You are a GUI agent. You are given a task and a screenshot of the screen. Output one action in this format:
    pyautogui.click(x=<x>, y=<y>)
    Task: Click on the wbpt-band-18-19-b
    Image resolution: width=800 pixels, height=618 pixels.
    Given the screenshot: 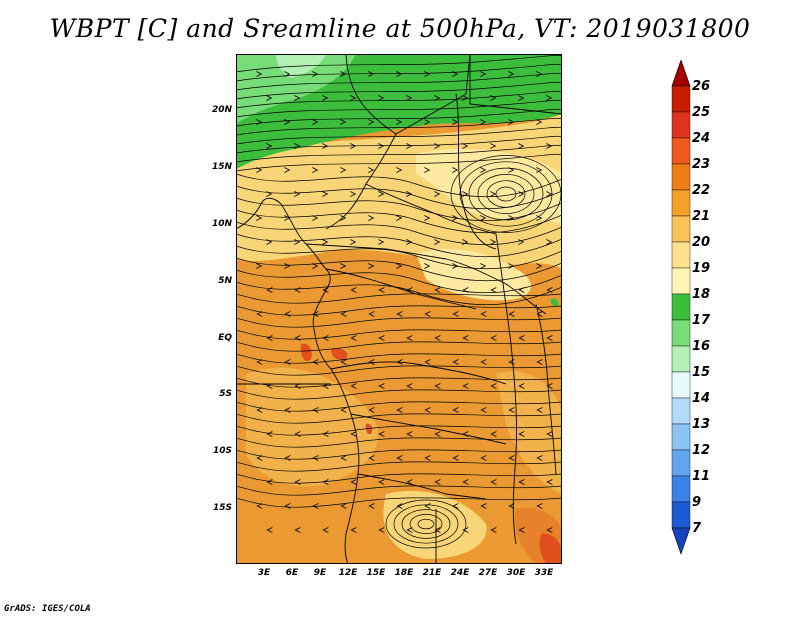 What is the action you would take?
    pyautogui.click(x=473, y=275)
    